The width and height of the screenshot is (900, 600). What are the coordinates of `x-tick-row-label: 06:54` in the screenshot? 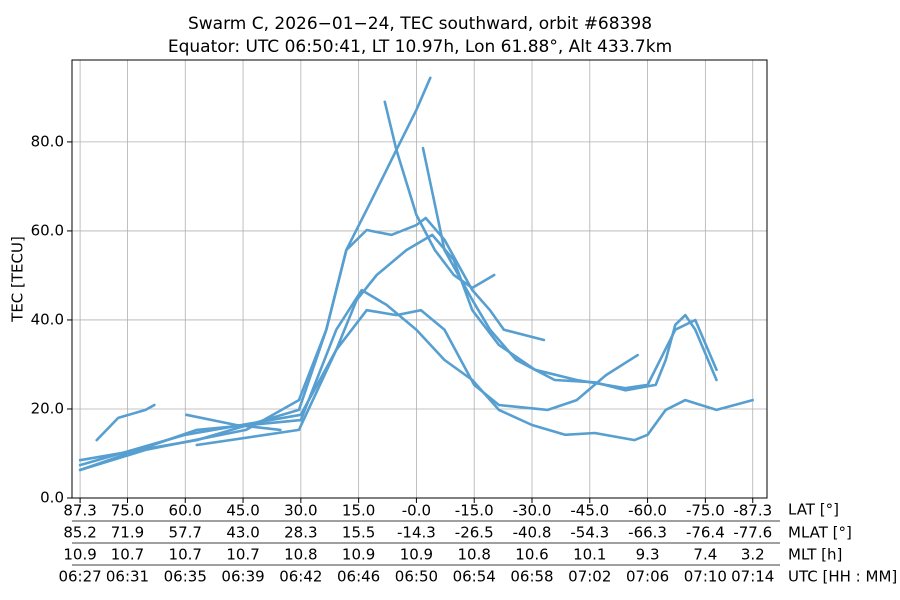 It's located at (474, 577).